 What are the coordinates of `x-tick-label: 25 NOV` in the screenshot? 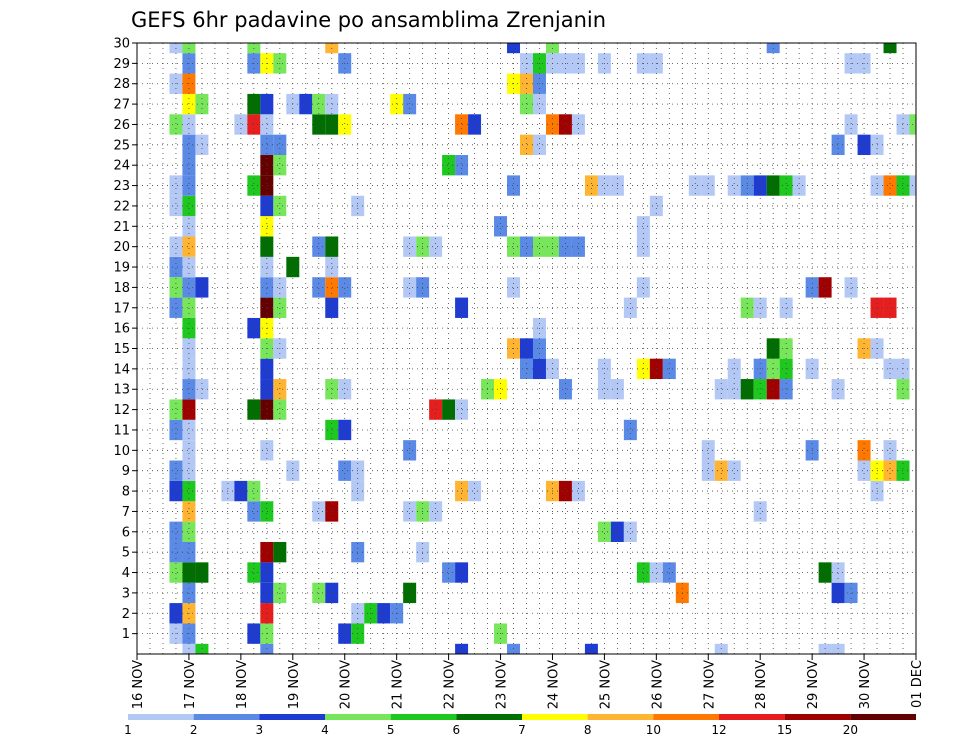 It's located at (605, 684).